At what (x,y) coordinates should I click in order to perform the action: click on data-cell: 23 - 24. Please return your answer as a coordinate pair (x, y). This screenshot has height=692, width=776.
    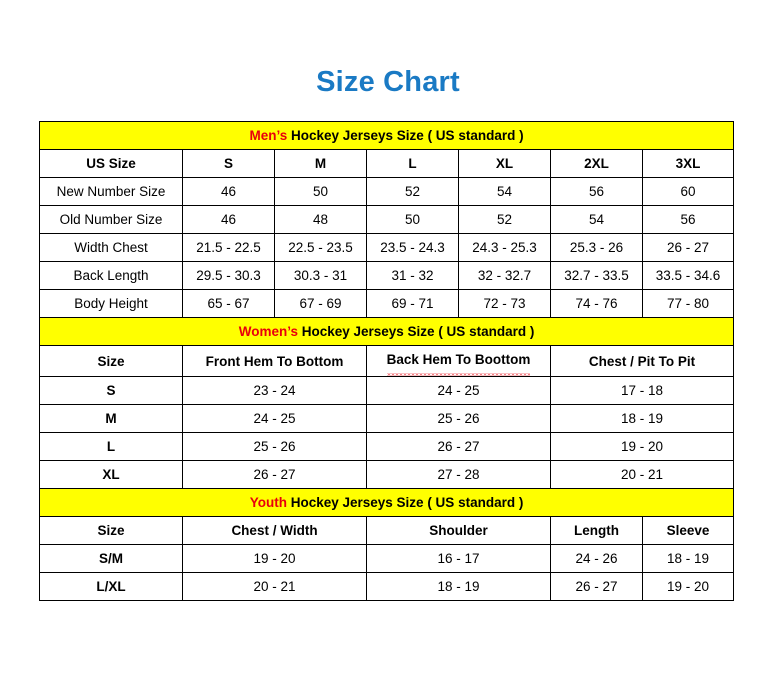
    Looking at the image, I should click on (274, 390).